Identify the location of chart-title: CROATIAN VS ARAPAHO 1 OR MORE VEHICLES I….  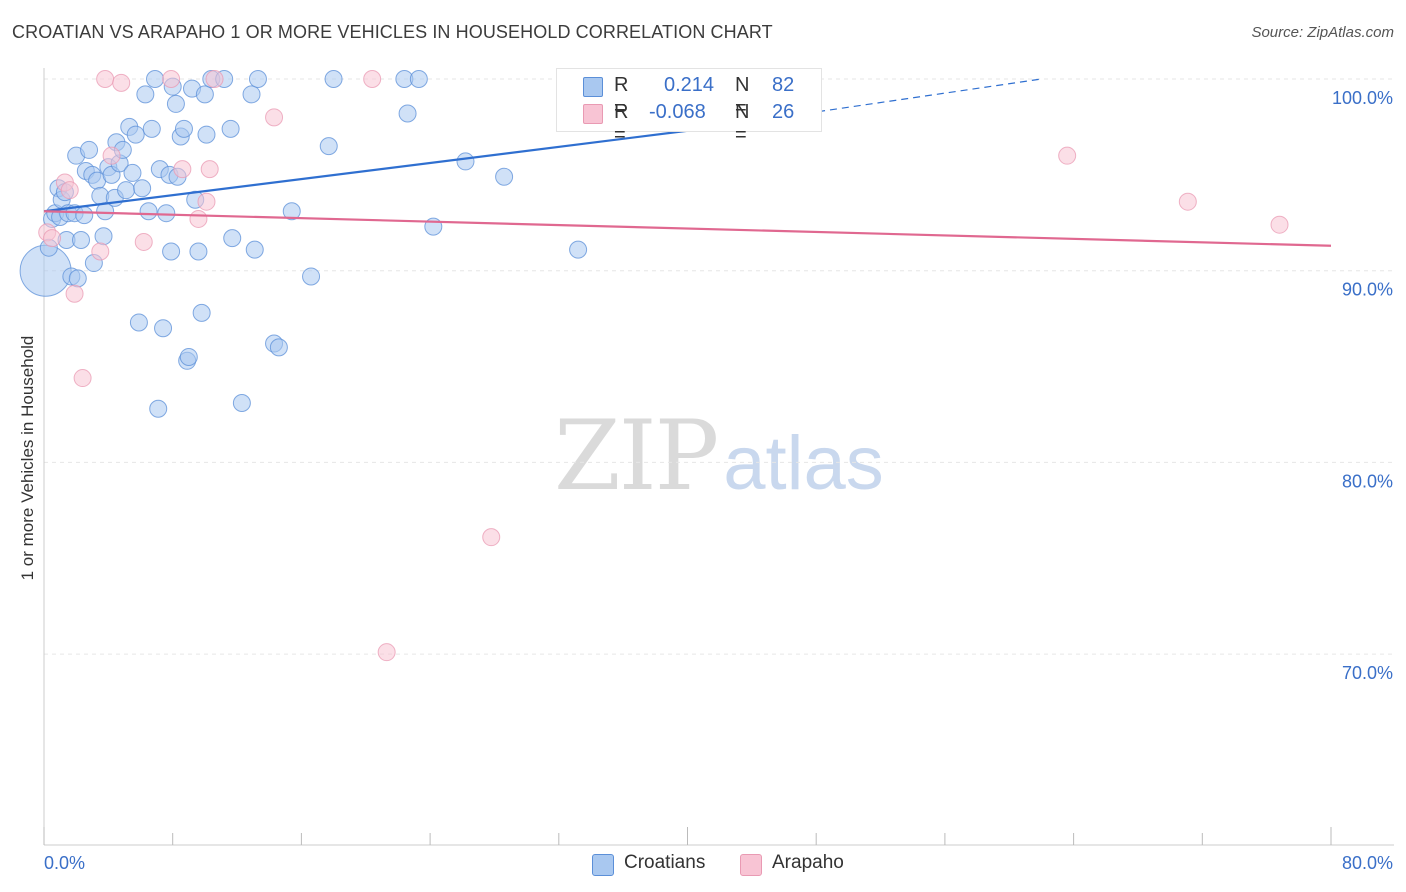
(392, 32).